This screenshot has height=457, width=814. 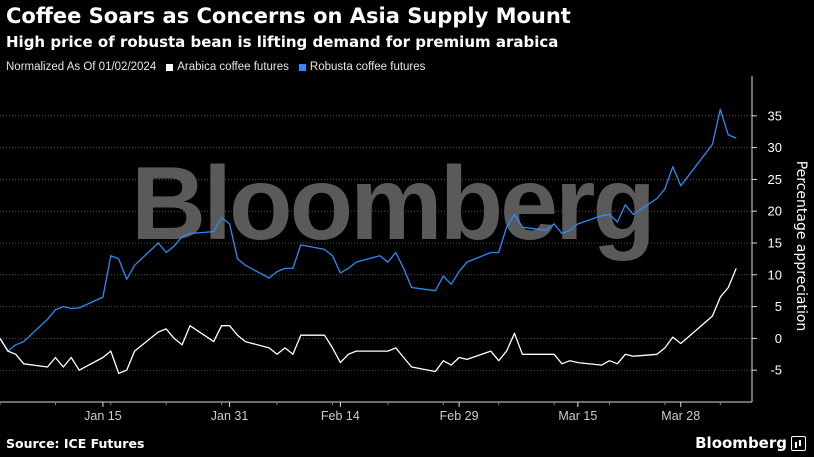 What do you see at coordinates (775, 115) in the screenshot?
I see `y-tick-label: 35` at bounding box center [775, 115].